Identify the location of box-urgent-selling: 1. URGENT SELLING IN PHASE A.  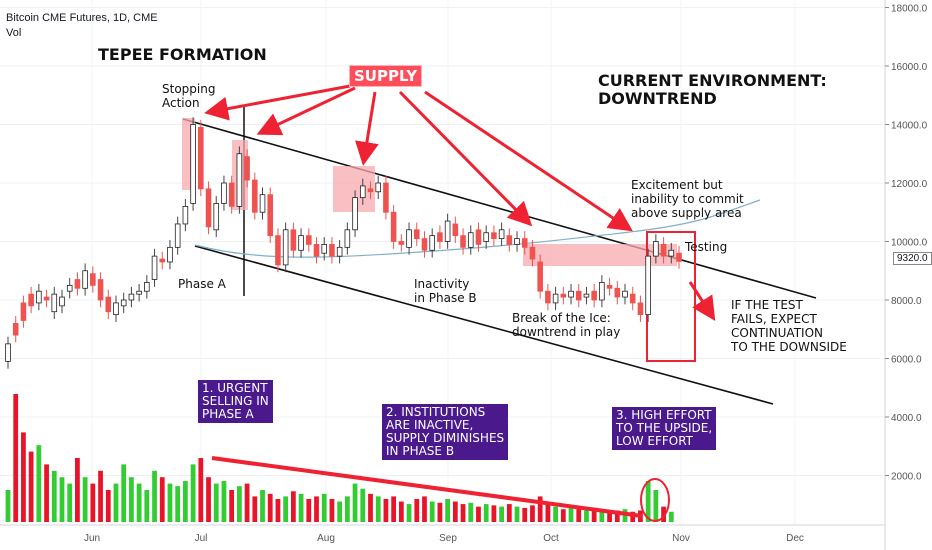
(235, 401).